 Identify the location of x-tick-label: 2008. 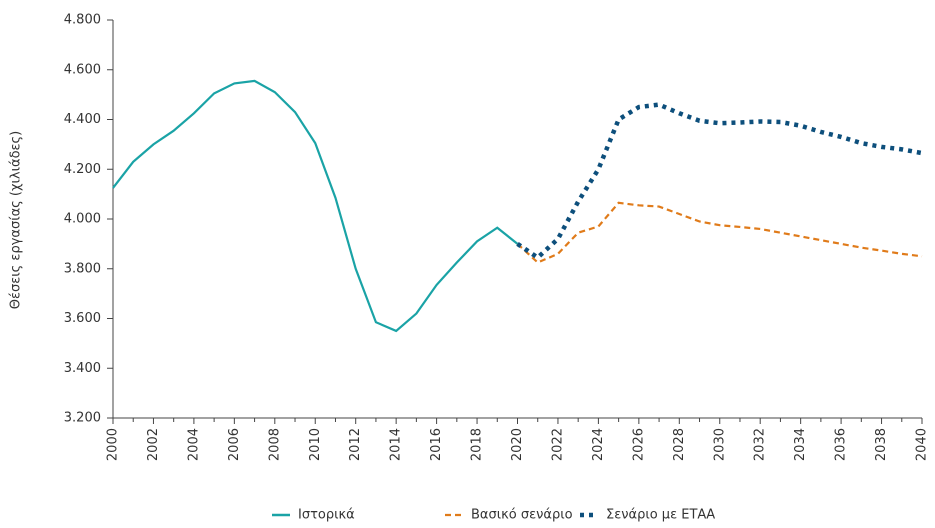
(274, 444).